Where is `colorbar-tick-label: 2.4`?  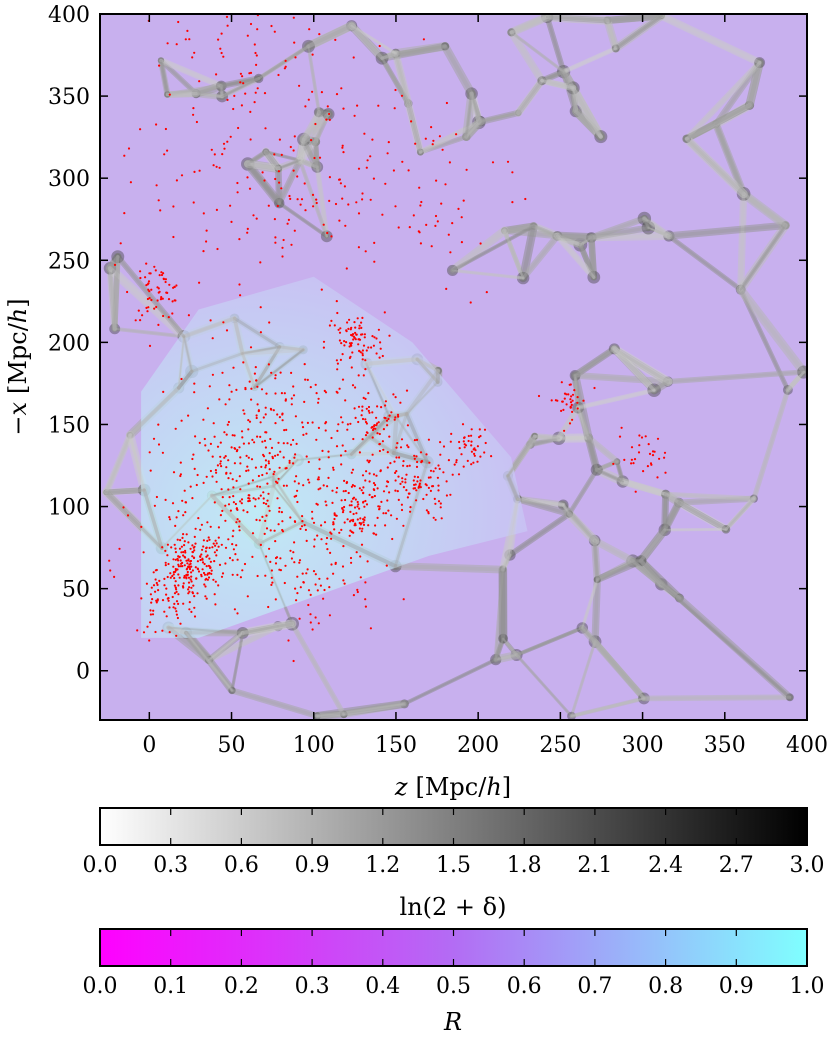 colorbar-tick-label: 2.4 is located at coordinates (665, 865).